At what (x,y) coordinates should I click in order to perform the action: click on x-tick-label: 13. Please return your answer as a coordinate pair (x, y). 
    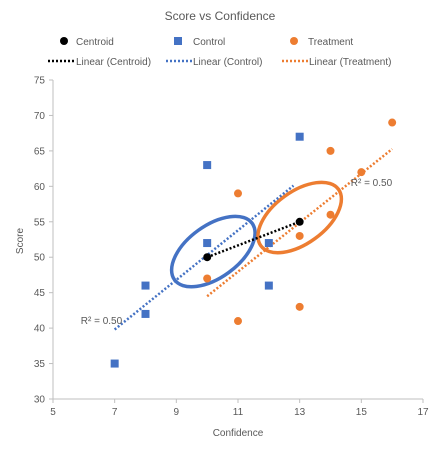
    Looking at the image, I should click on (300, 412).